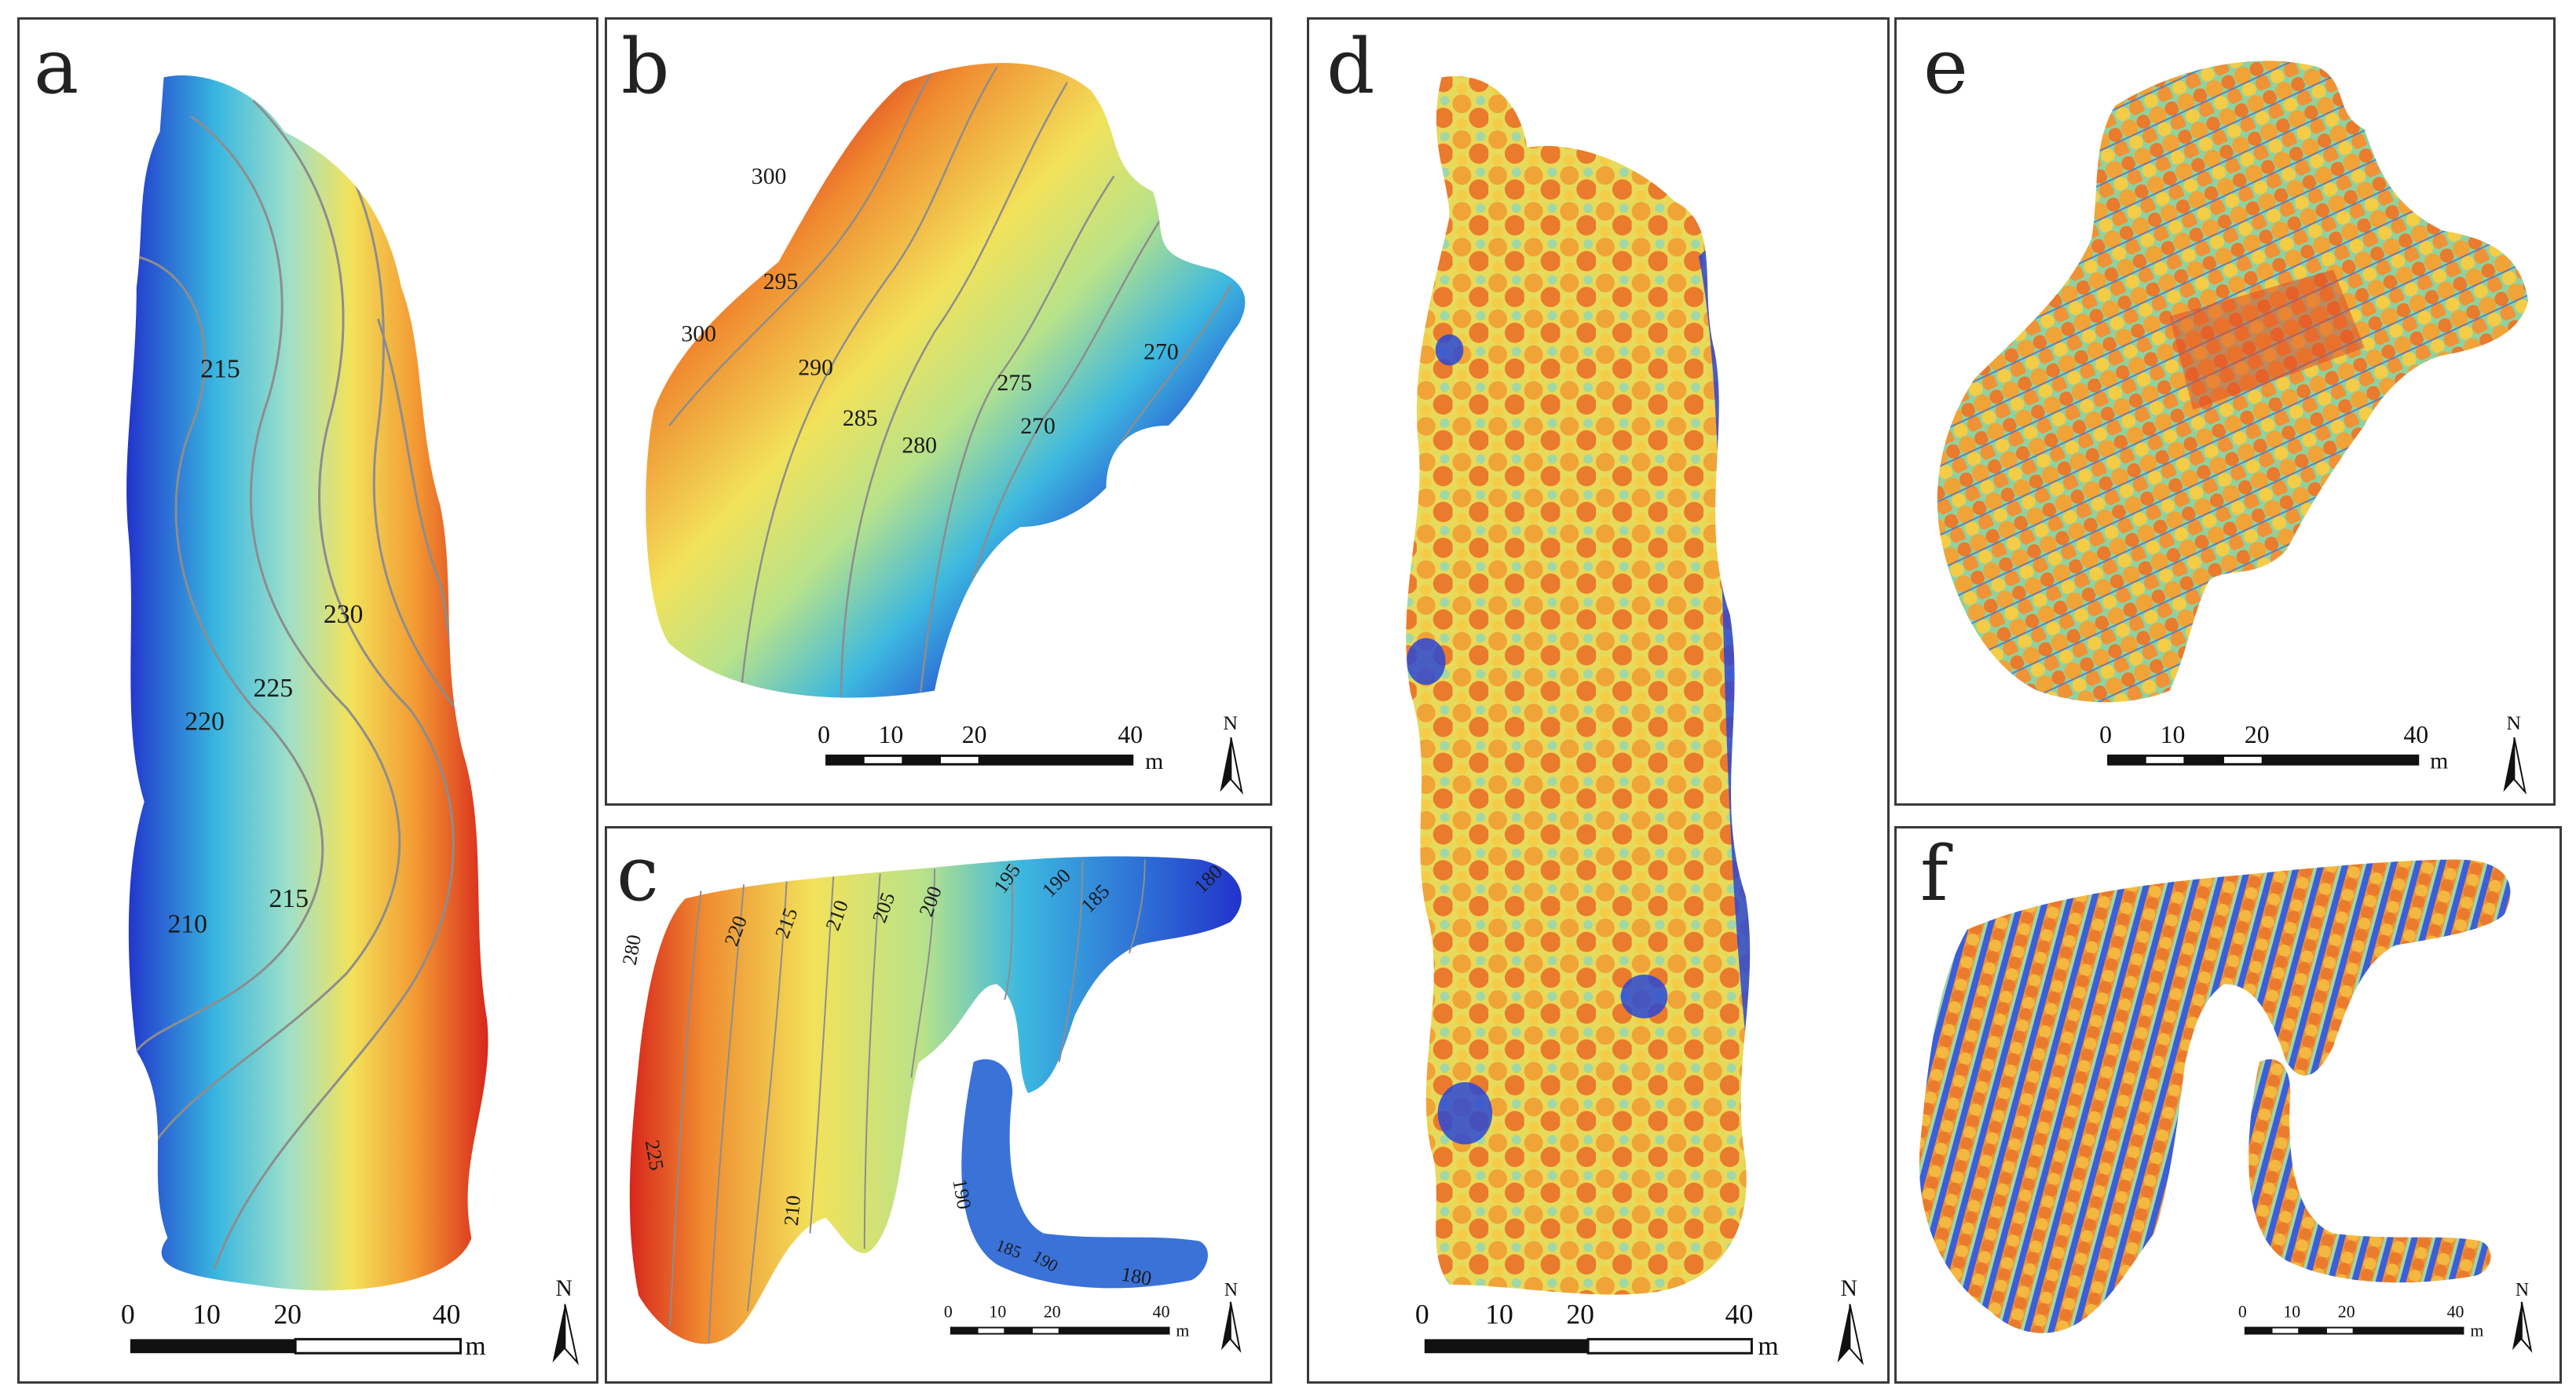 The width and height of the screenshot is (2576, 1397). Describe the element at coordinates (861, 418) in the screenshot. I see `contour-label: 285` at that location.